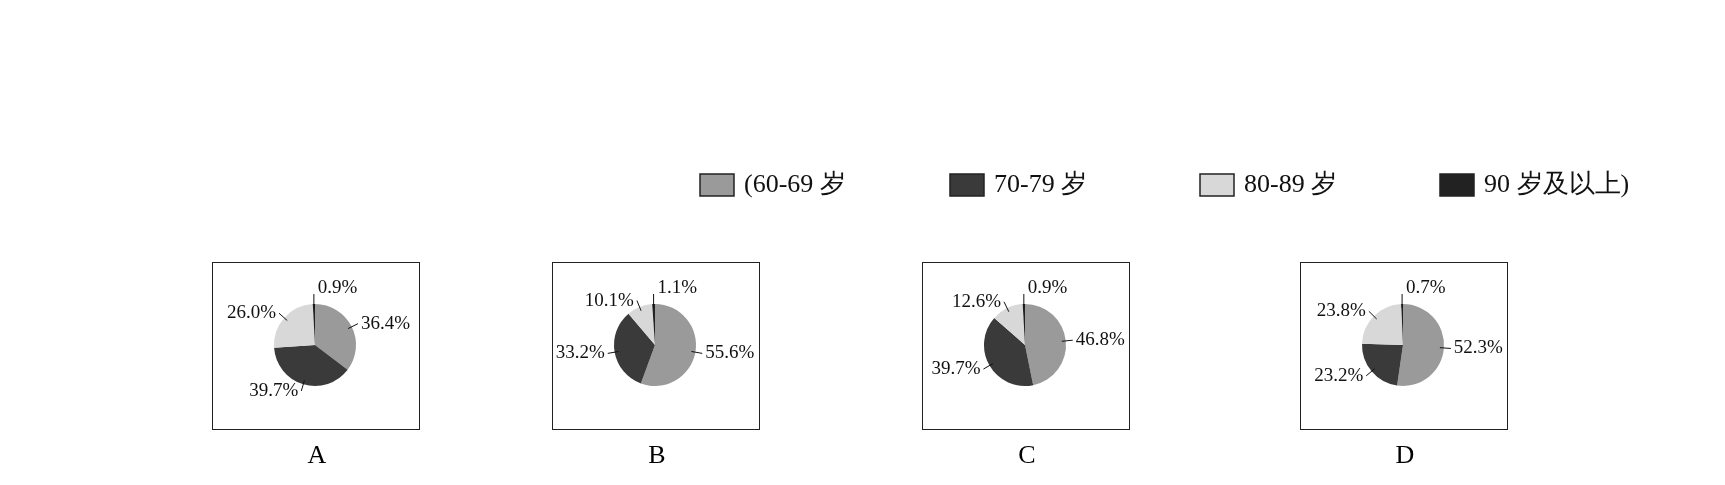 Image resolution: width=1725 pixels, height=485 pixels. I want to click on data-label: 1.1%, so click(677, 286).